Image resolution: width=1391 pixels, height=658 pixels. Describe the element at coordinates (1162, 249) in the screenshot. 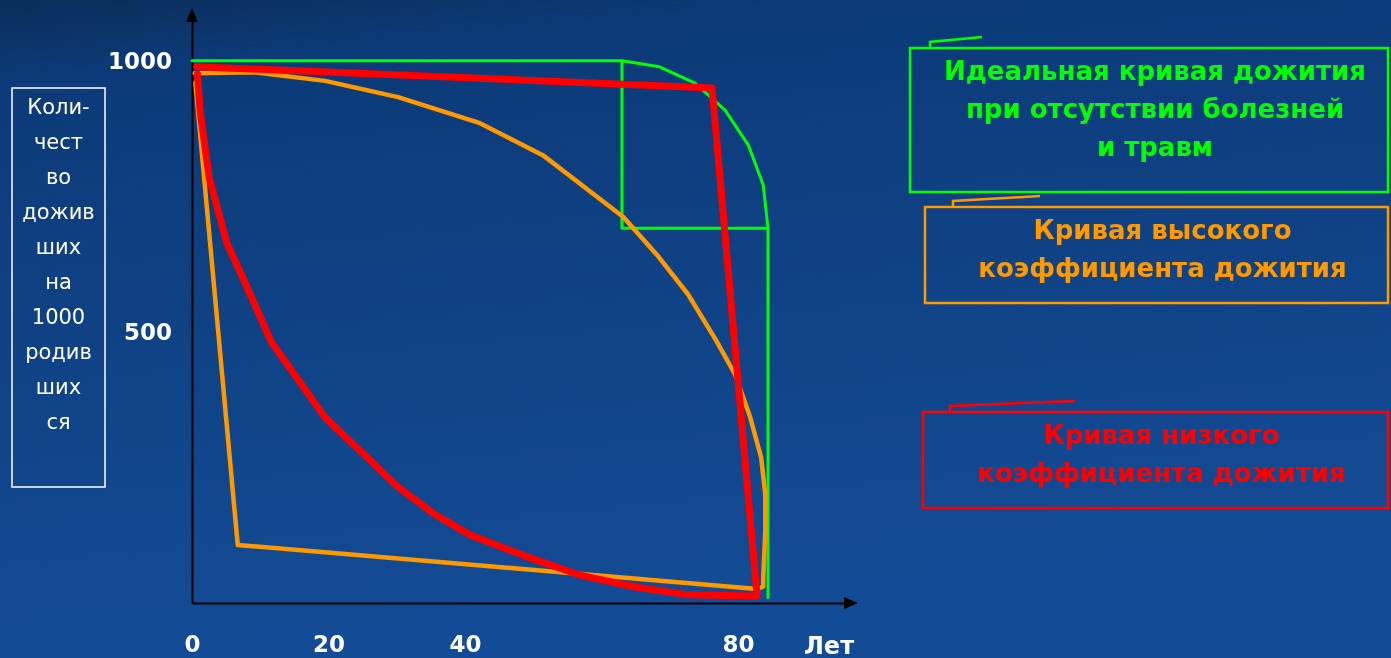

I see `legend-label: Кривая высокого коэффициента дожития` at that location.